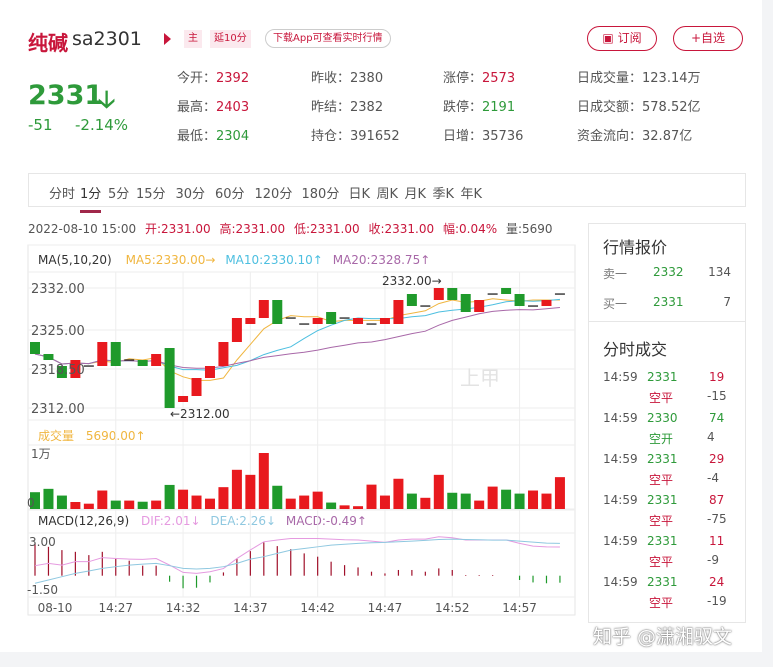  Describe the element at coordinates (119, 194) in the screenshot. I see `tab-5分: 5分` at that location.